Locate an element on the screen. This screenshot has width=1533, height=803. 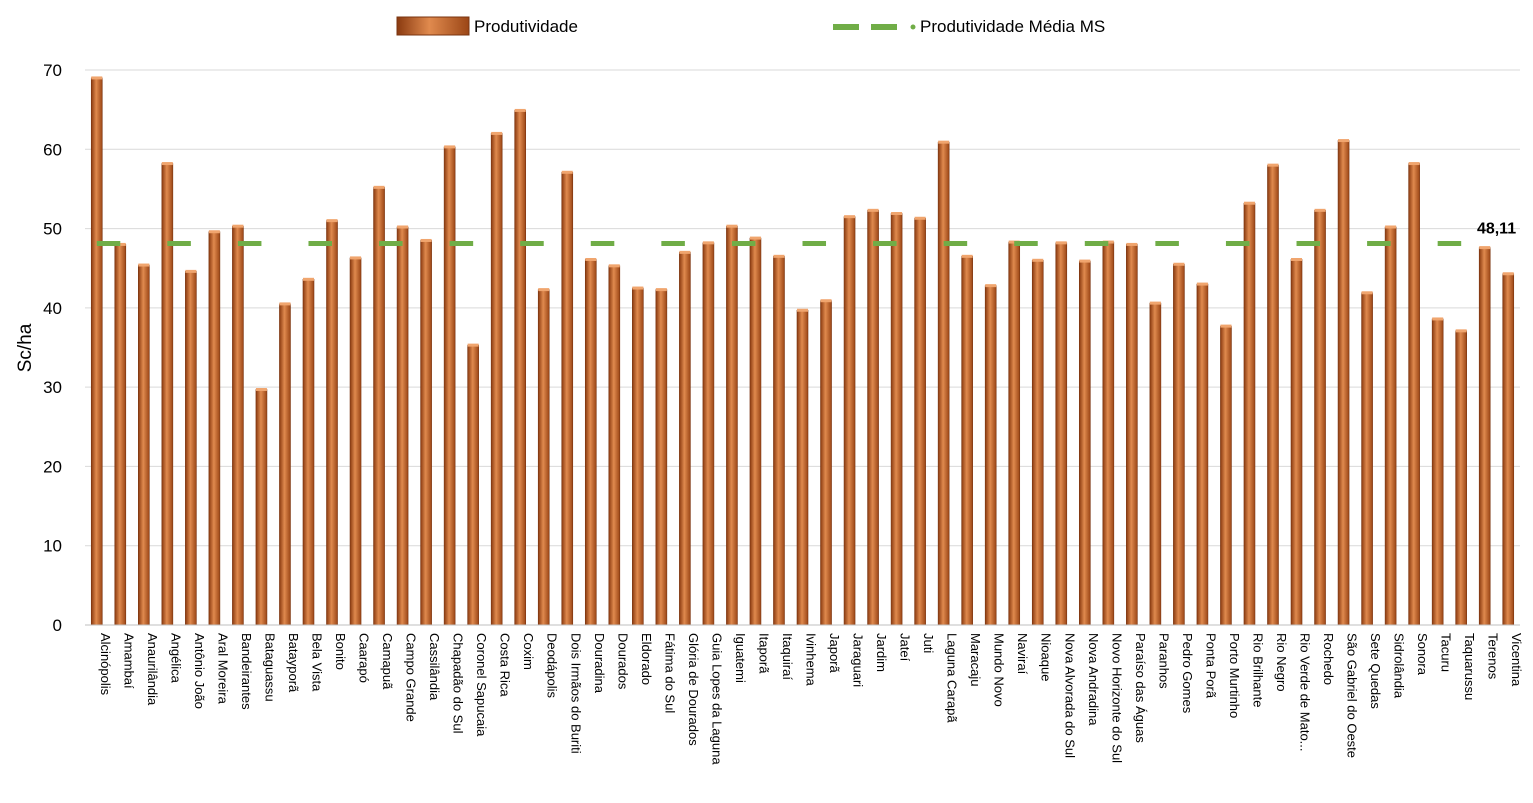
legend-dot-average is located at coordinates (913, 27).